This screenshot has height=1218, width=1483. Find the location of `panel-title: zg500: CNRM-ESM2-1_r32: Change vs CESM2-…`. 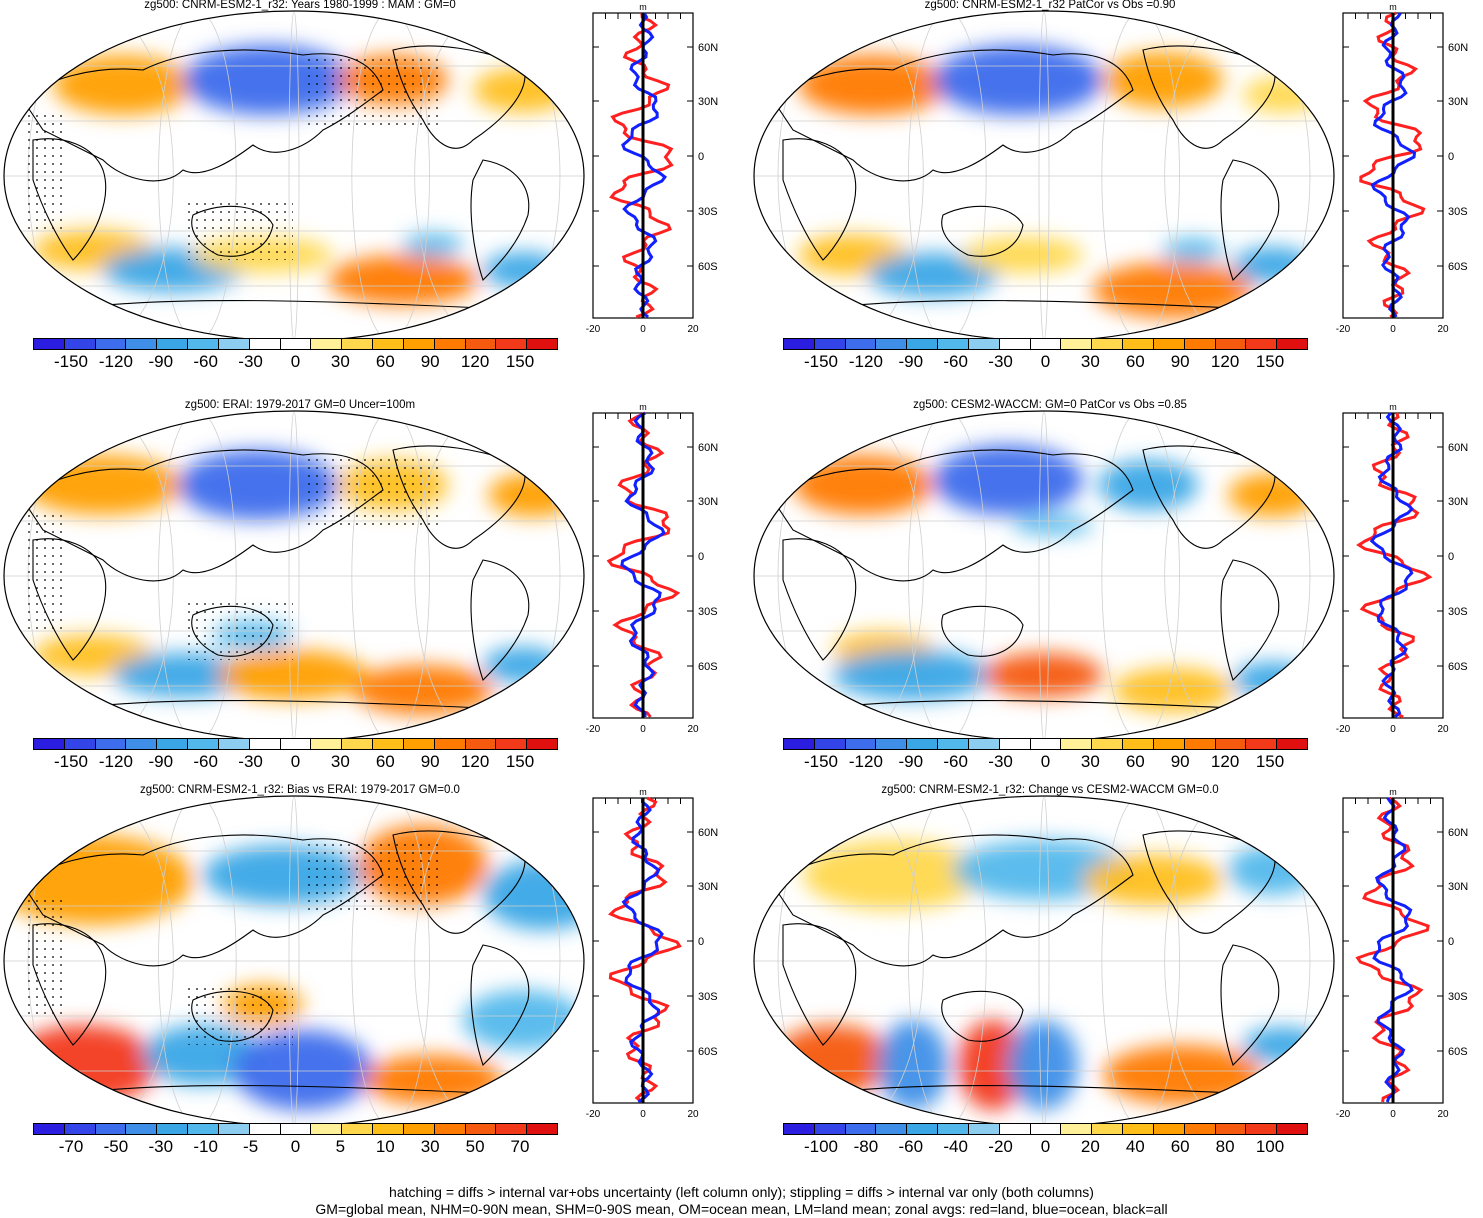

panel-title: zg500: CNRM-ESM2-1_r32: Change vs CESM2-… is located at coordinates (1050, 790).